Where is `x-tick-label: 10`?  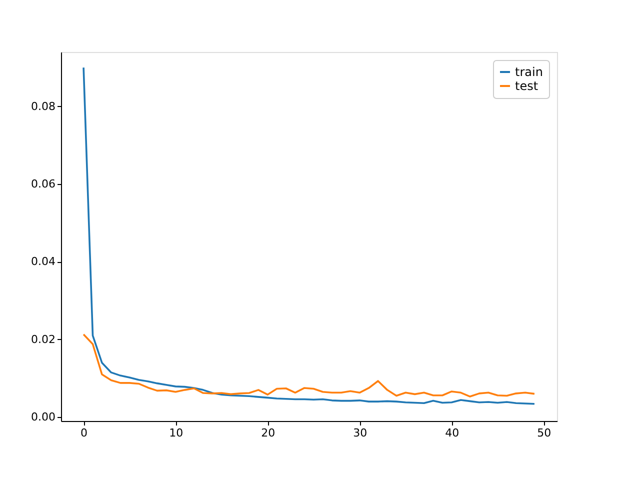
x-tick-label: 10 is located at coordinates (176, 433).